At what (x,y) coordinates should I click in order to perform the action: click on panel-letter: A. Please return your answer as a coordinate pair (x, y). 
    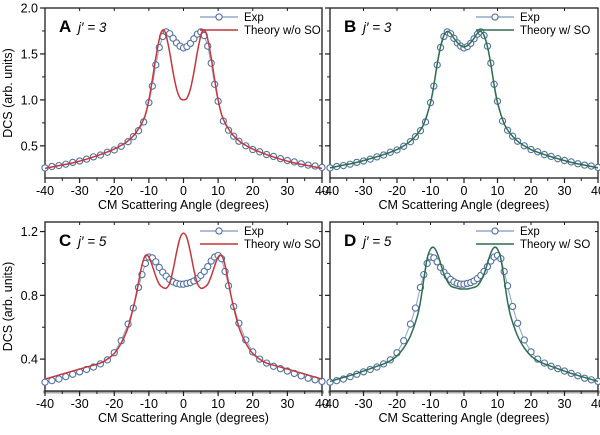
    Looking at the image, I should click on (65, 26).